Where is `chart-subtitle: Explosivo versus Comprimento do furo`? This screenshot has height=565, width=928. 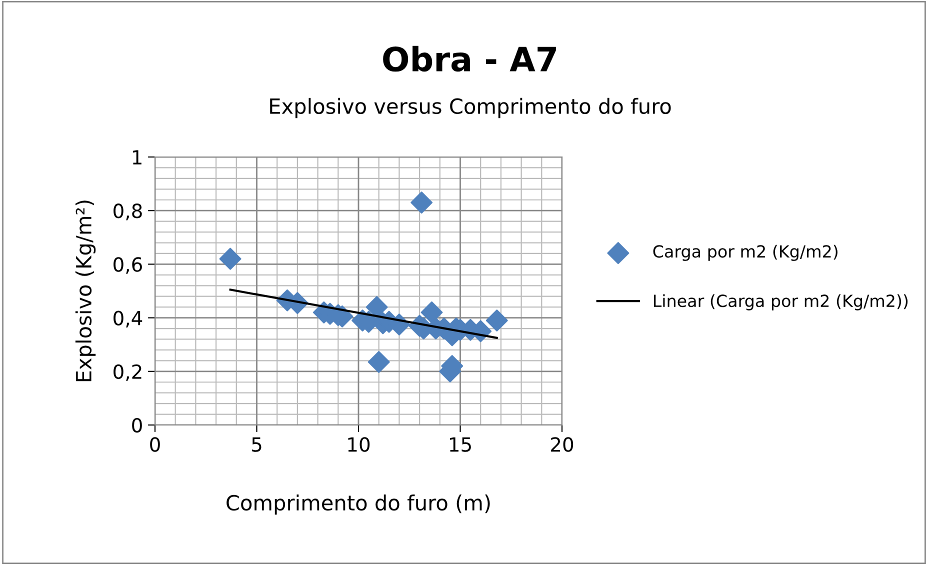
chart-subtitle: Explosivo versus Comprimento do furo is located at coordinates (470, 108).